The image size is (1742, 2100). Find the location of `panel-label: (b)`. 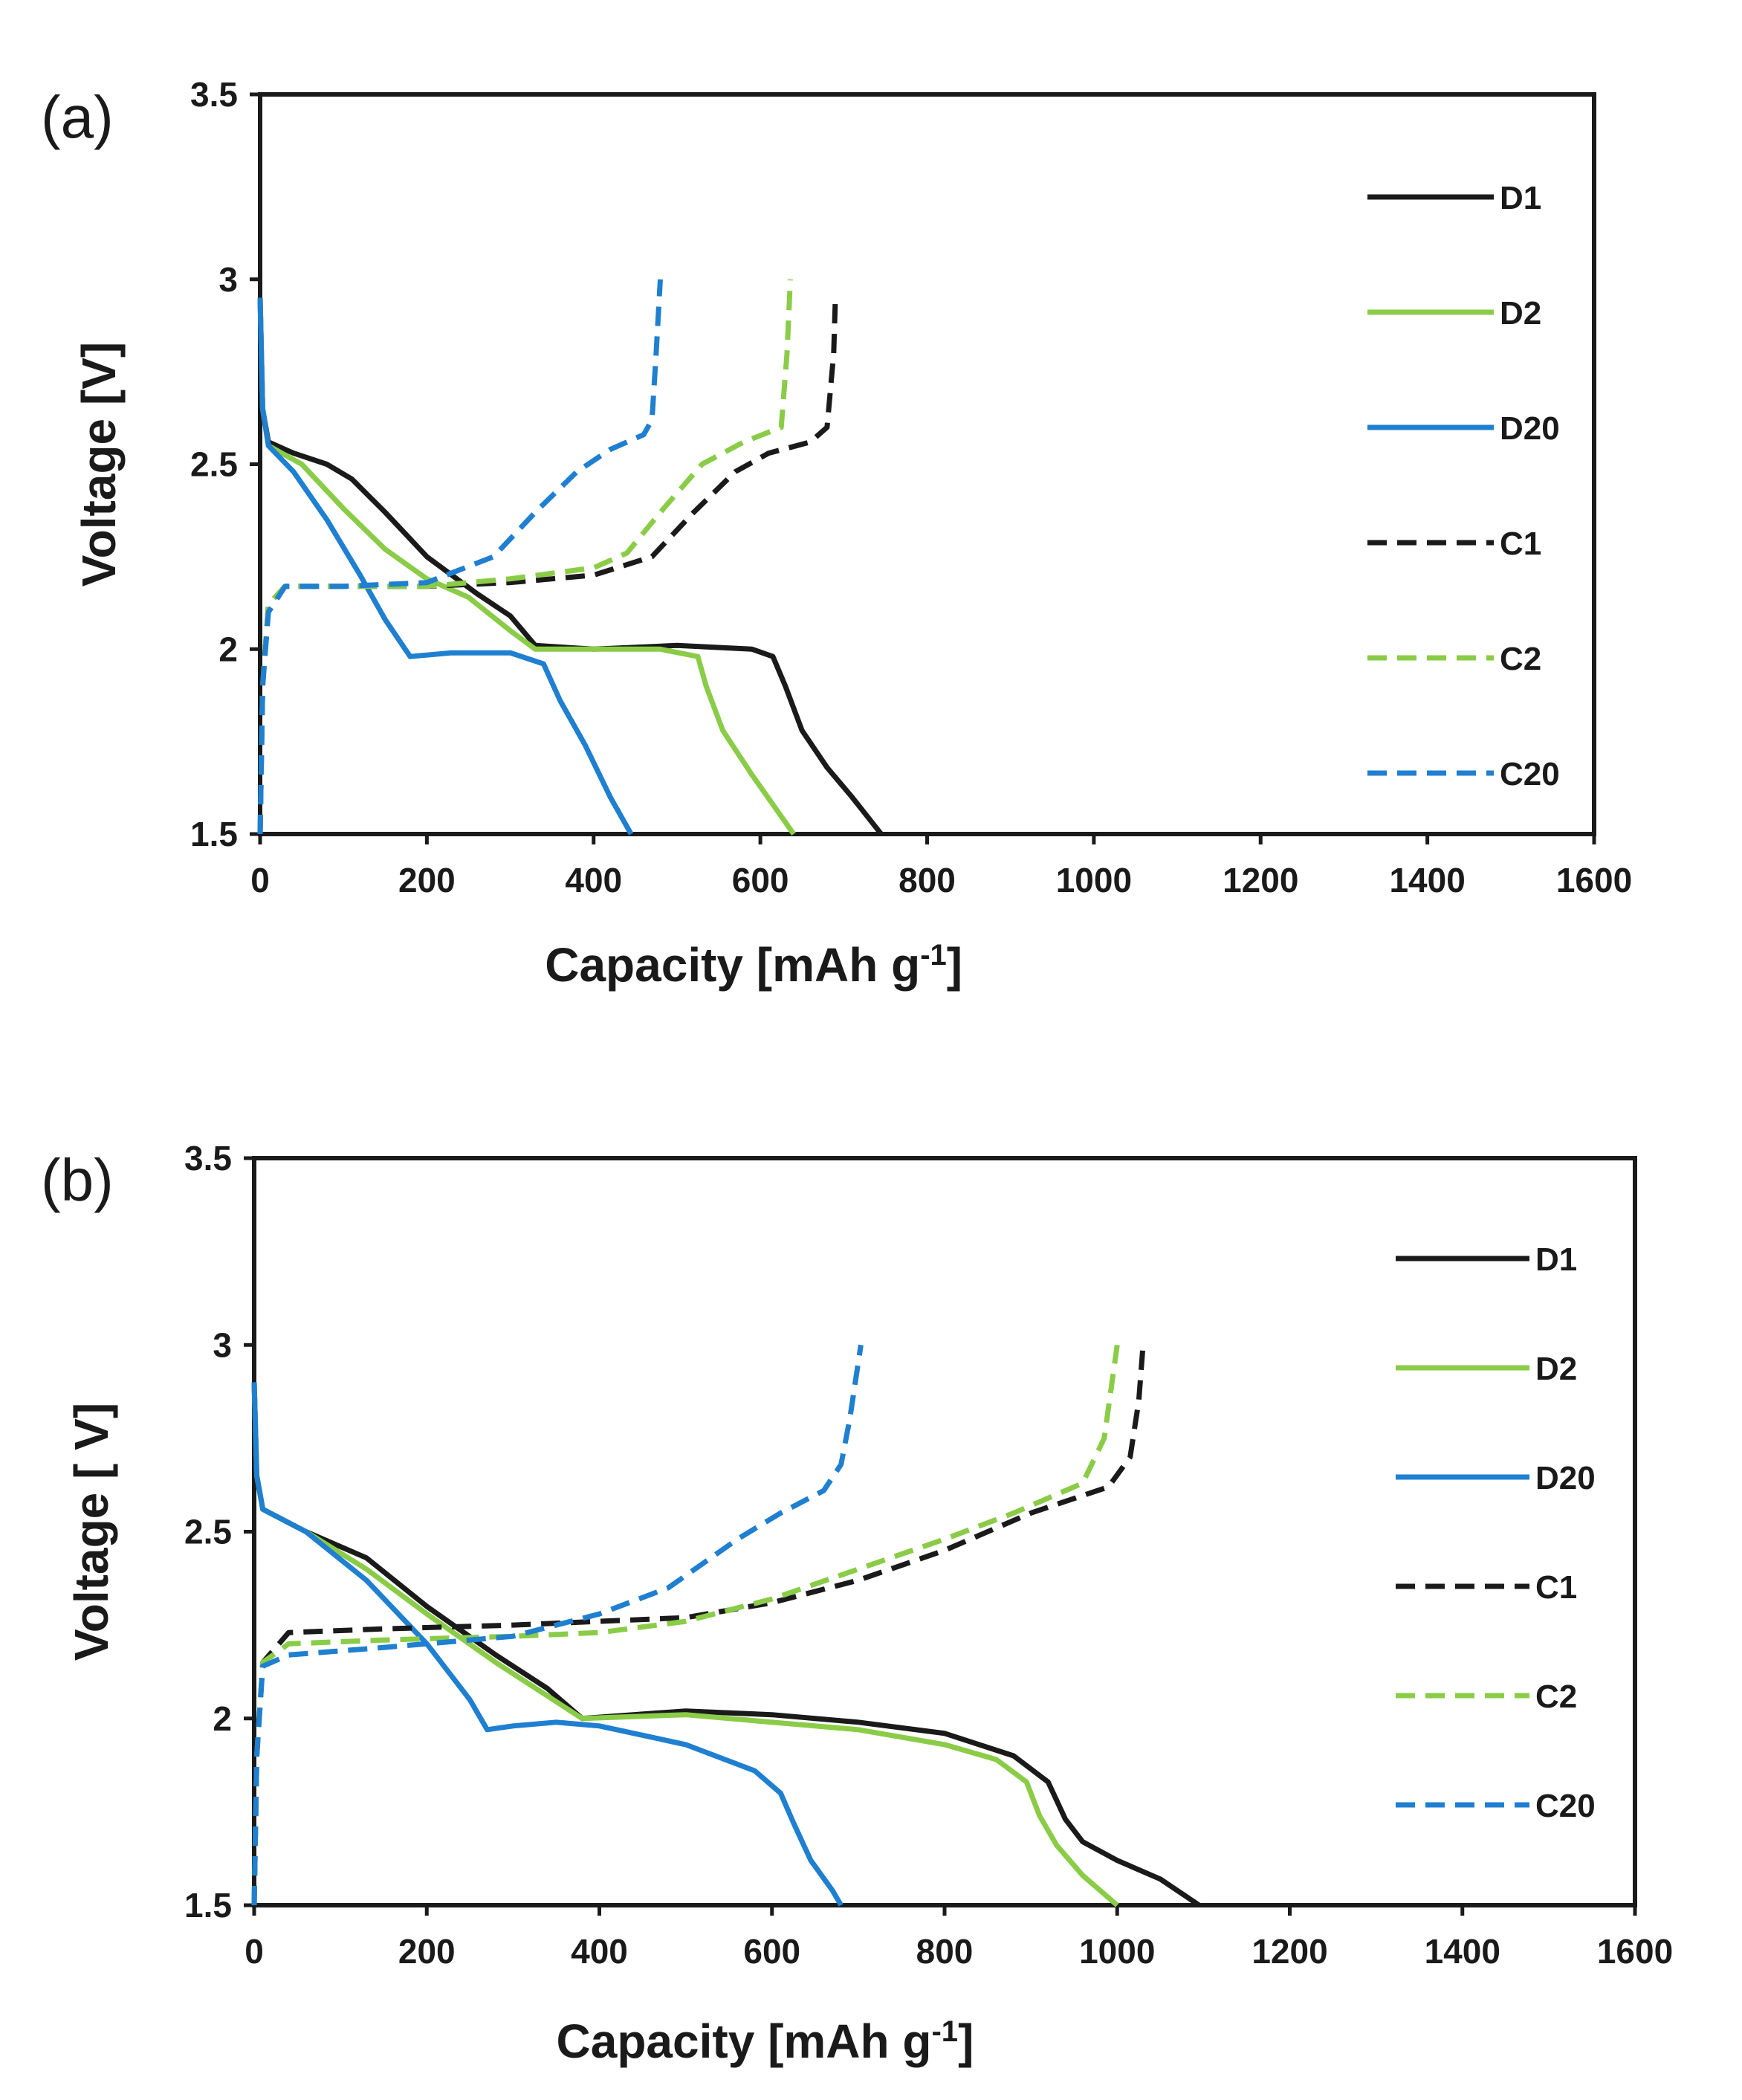

panel-label: (b) is located at coordinates (77, 1180).